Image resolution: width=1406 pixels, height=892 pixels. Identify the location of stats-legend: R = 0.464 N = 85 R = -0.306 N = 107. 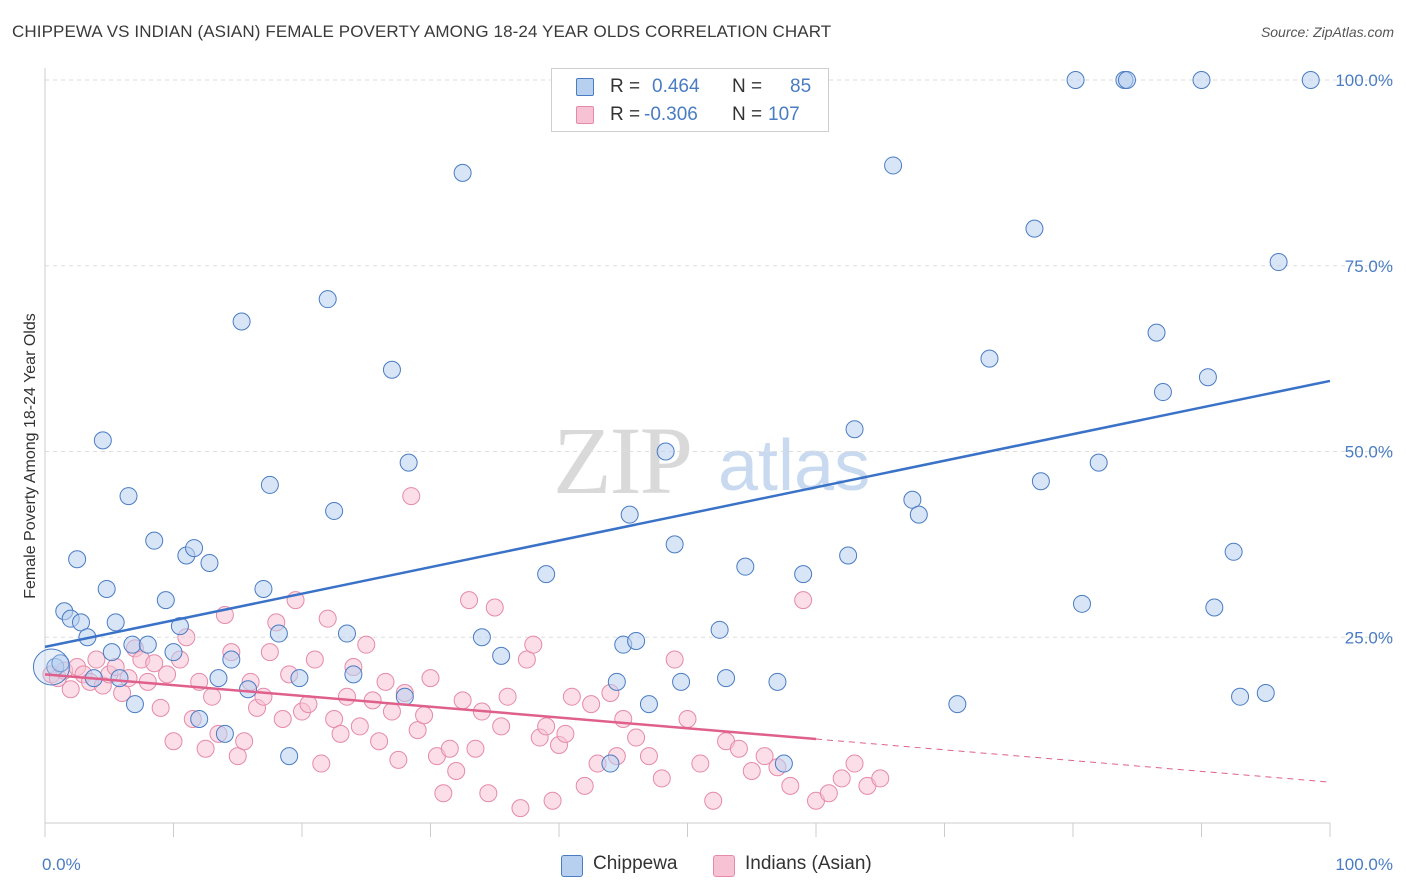
(690, 100).